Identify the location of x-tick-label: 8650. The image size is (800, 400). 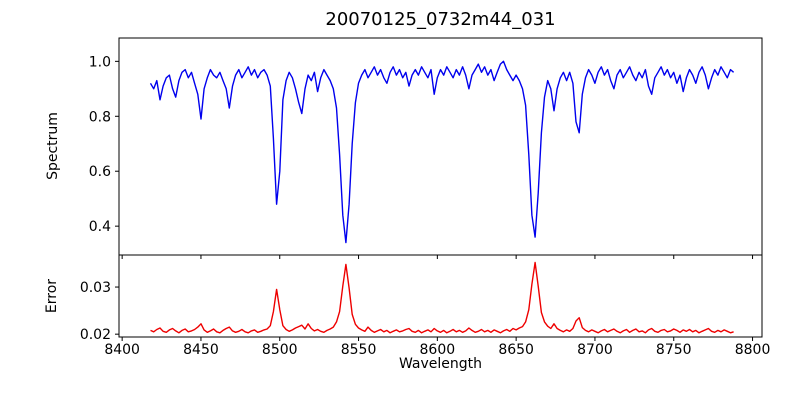
(516, 350).